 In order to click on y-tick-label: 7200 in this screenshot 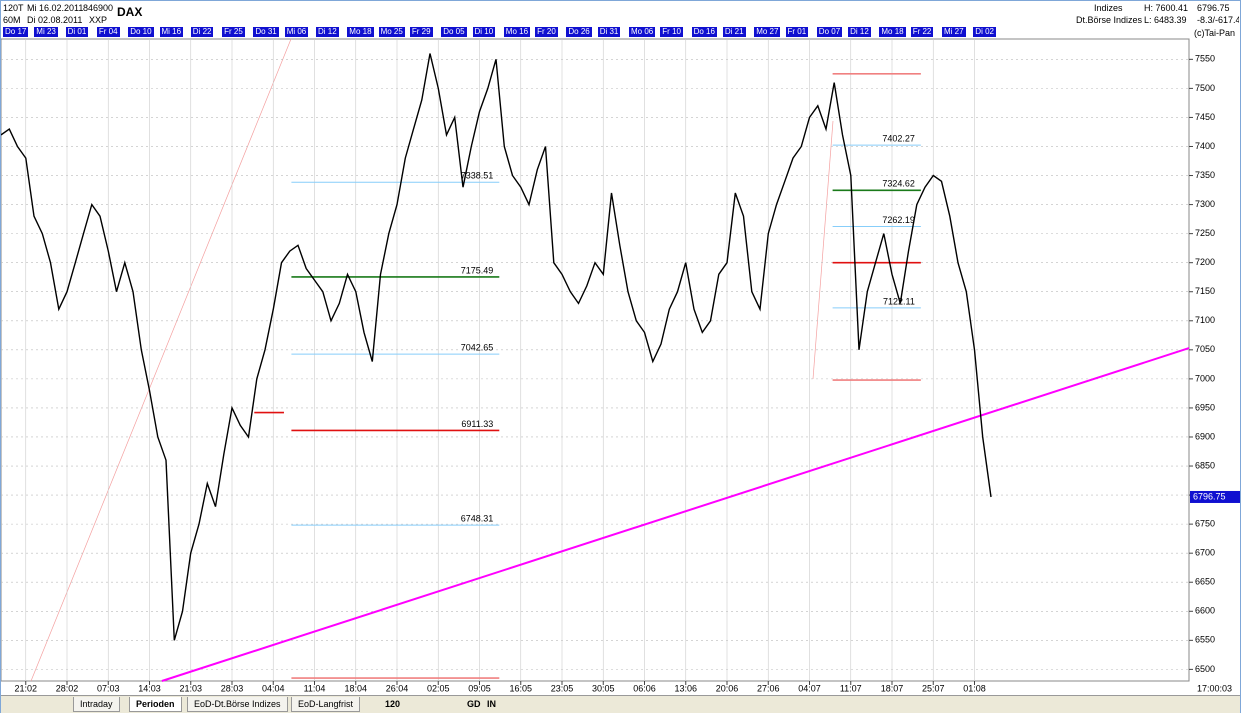, I will do `click(1205, 262)`.